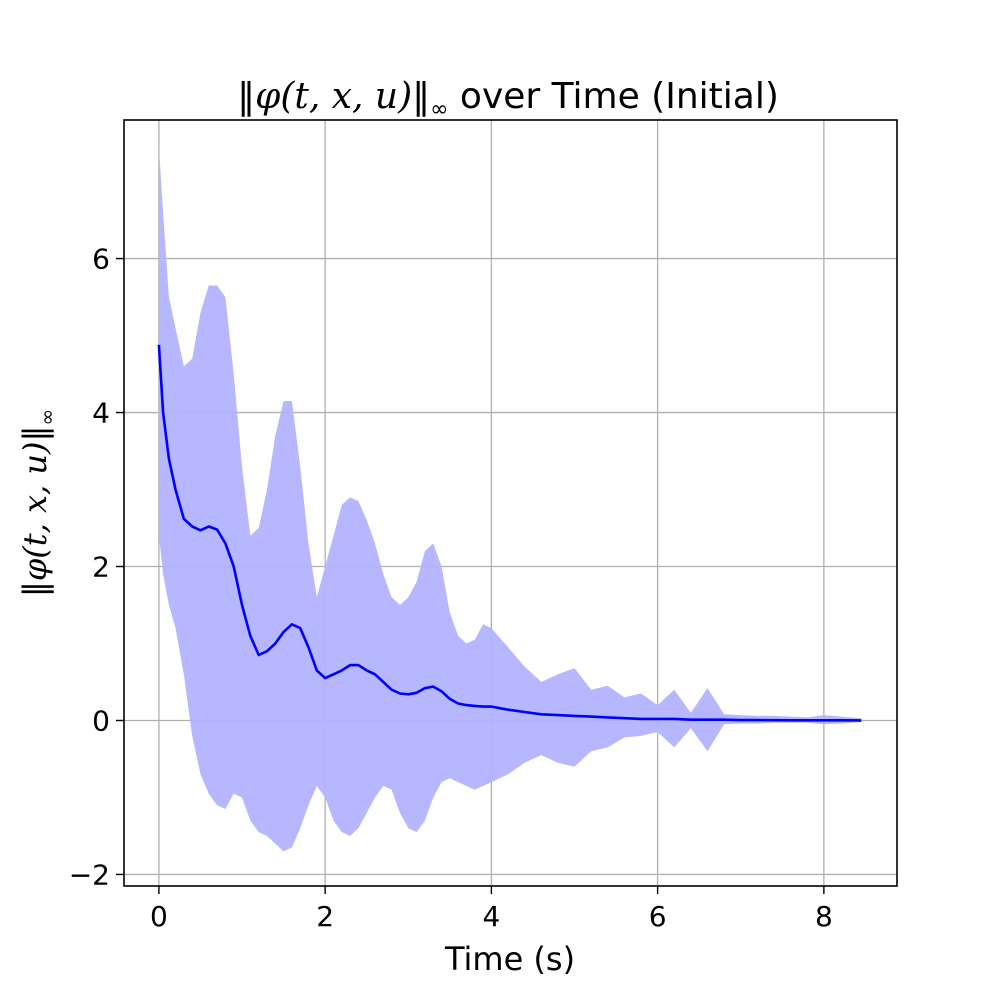  Describe the element at coordinates (101, 720) in the screenshot. I see `y-tick-label: 0` at that location.